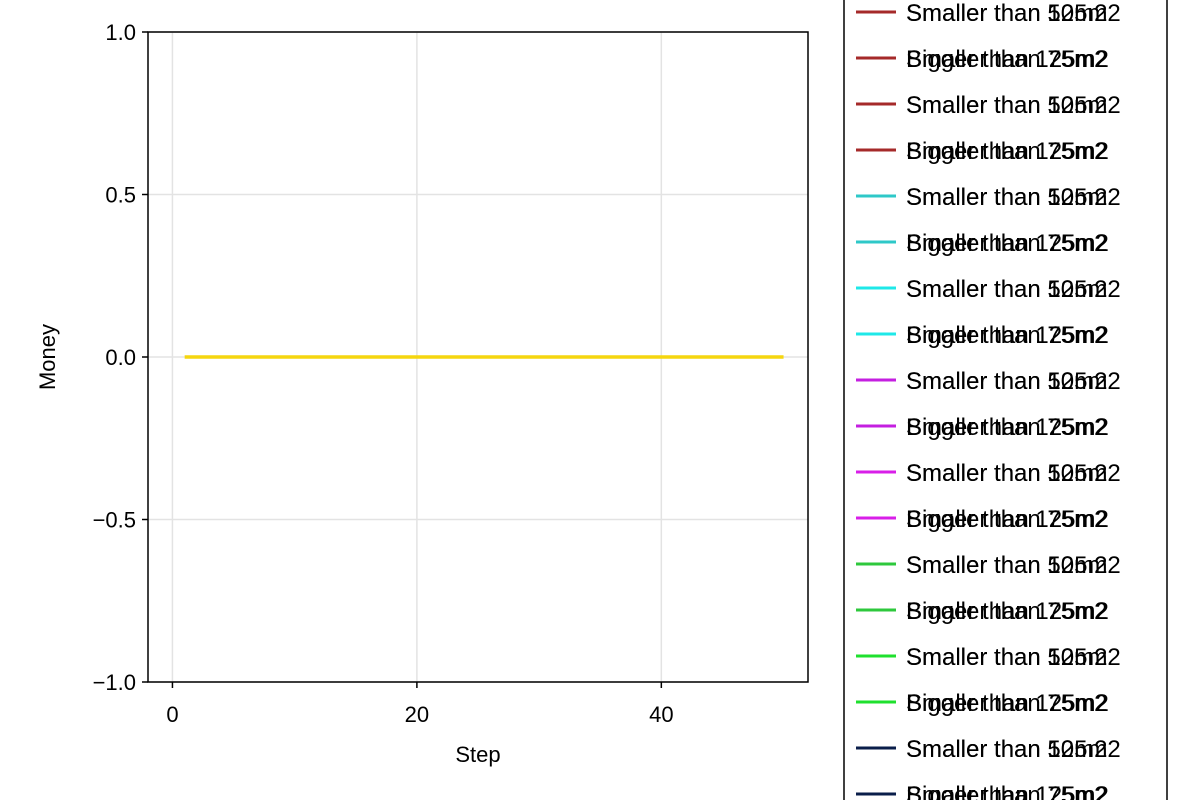 The width and height of the screenshot is (1200, 800). What do you see at coordinates (661, 714) in the screenshot?
I see `x-tick-label-2: 40` at bounding box center [661, 714].